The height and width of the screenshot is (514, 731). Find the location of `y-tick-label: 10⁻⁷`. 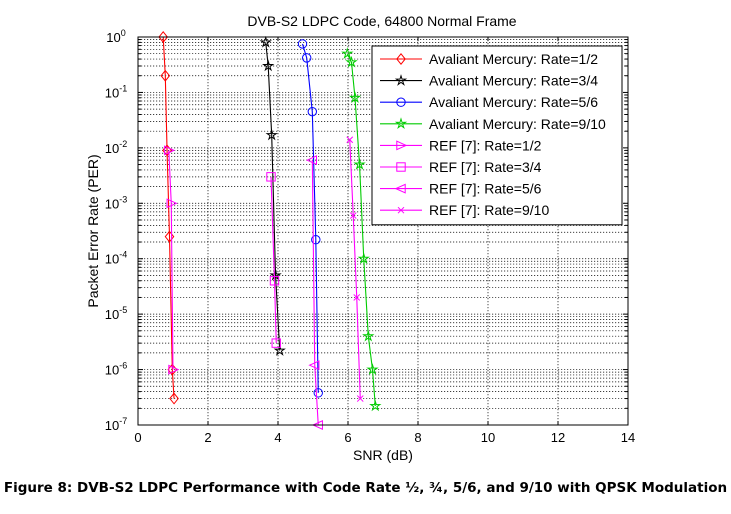

y-tick-label: 10⁻⁷ is located at coordinates (116, 424).